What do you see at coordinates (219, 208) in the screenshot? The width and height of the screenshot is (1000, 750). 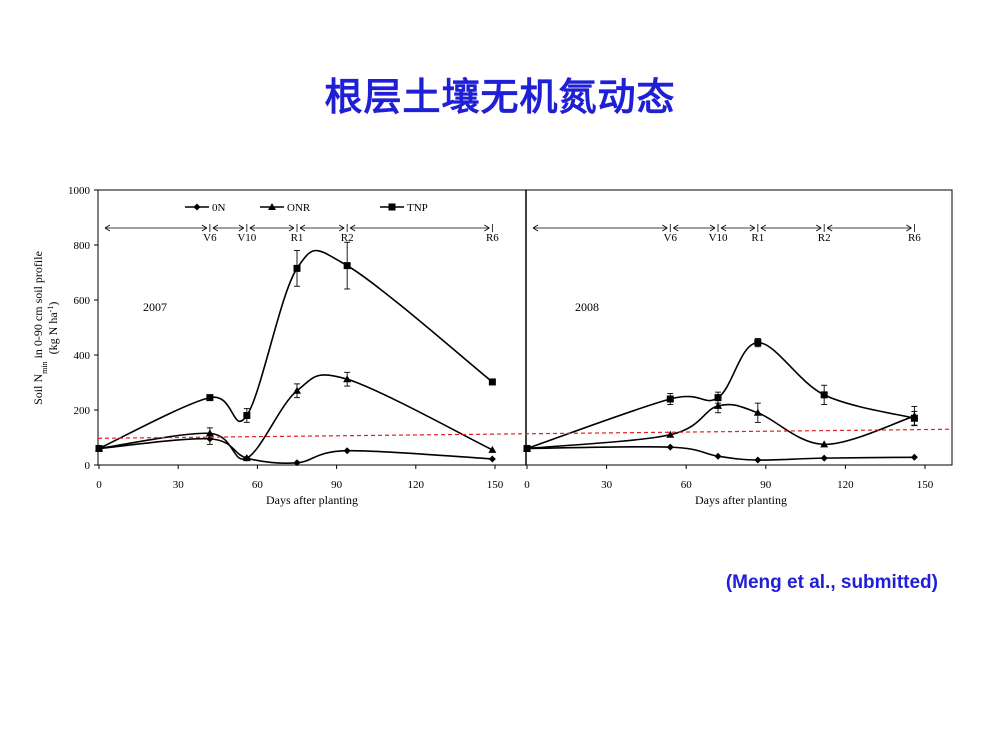 I see `legend-label-0n: 0N` at bounding box center [219, 208].